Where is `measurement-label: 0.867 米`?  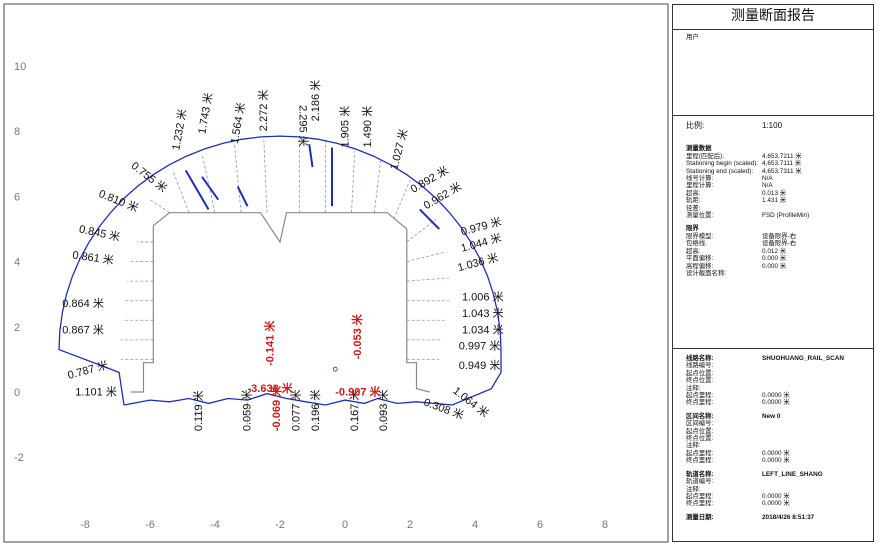 measurement-label: 0.867 米 is located at coordinates (83, 329).